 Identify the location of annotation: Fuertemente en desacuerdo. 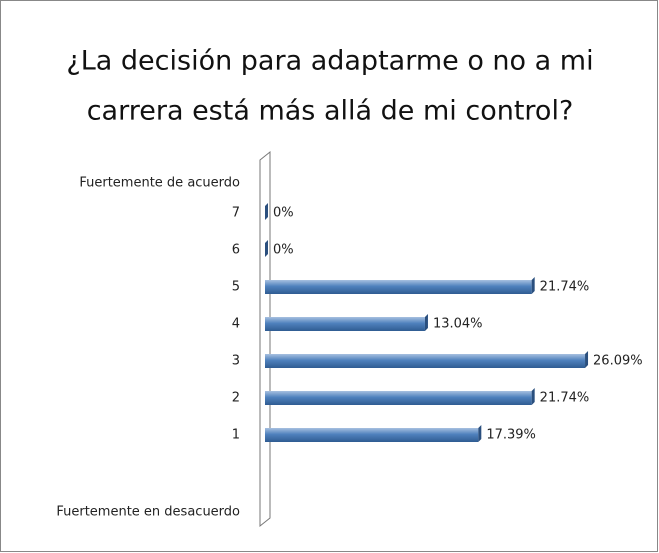
(148, 512).